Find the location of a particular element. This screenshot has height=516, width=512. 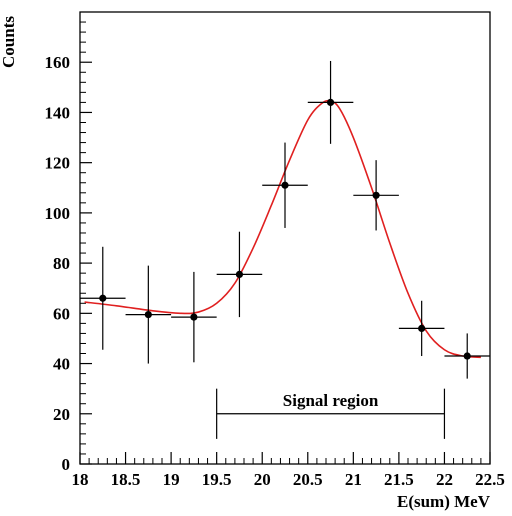

y-axis-title: Counts is located at coordinates (9, 42).